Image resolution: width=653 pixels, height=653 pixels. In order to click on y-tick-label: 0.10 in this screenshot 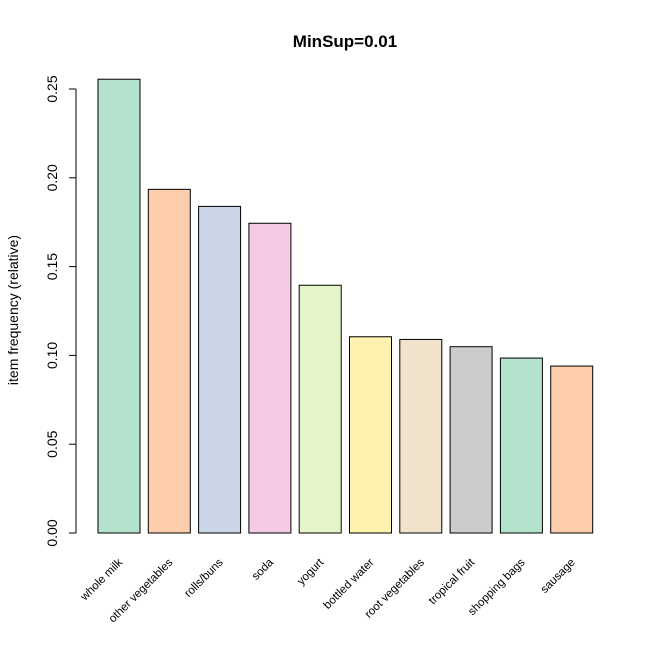, I will do `click(52, 355)`.